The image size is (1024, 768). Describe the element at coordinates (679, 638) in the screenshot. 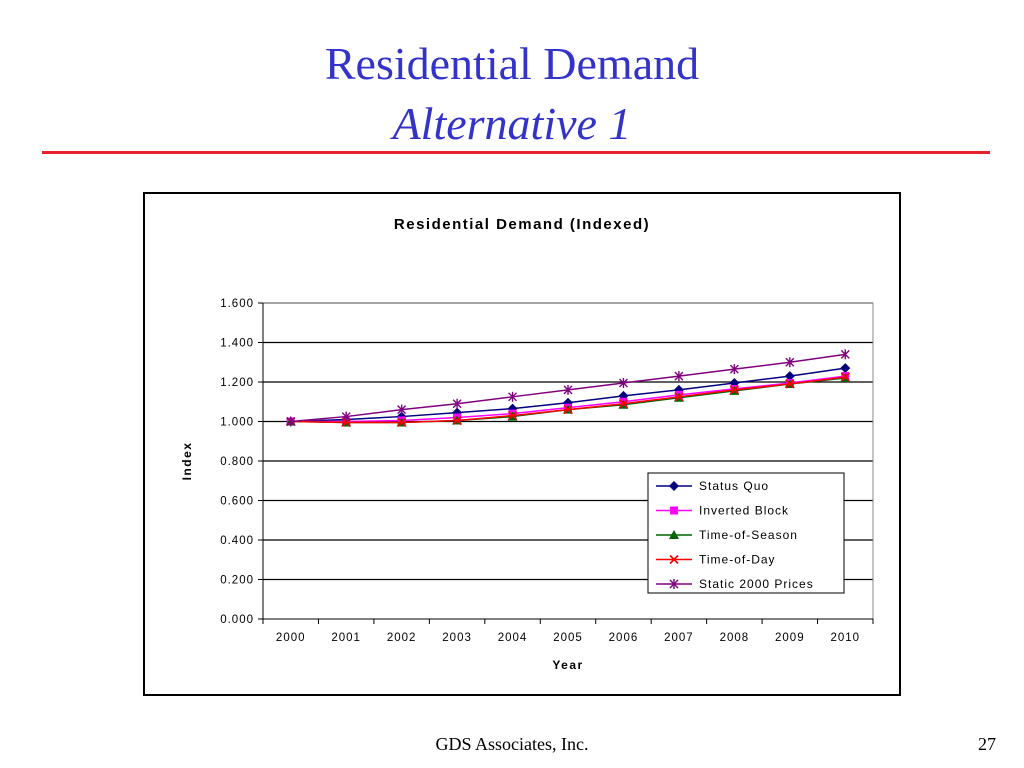

I see `x-tick-label: 2007` at that location.